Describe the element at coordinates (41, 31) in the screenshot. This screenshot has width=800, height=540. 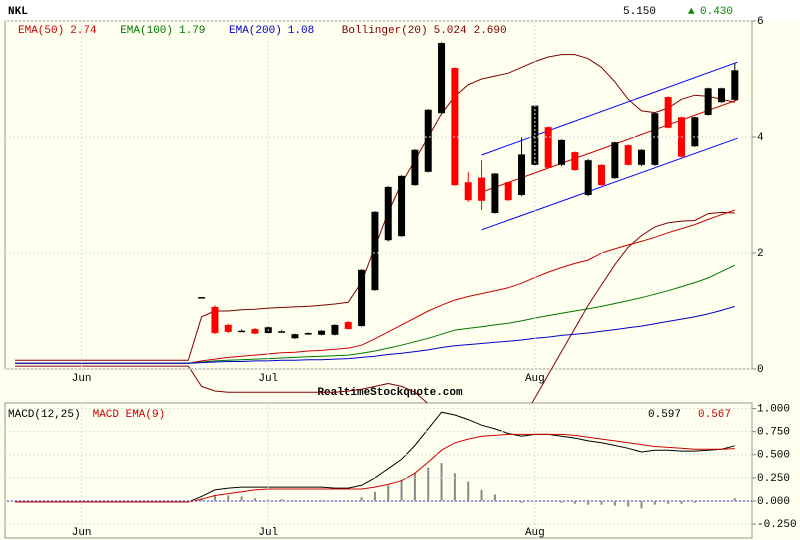
I see `legend-label: EMA(50)` at that location.